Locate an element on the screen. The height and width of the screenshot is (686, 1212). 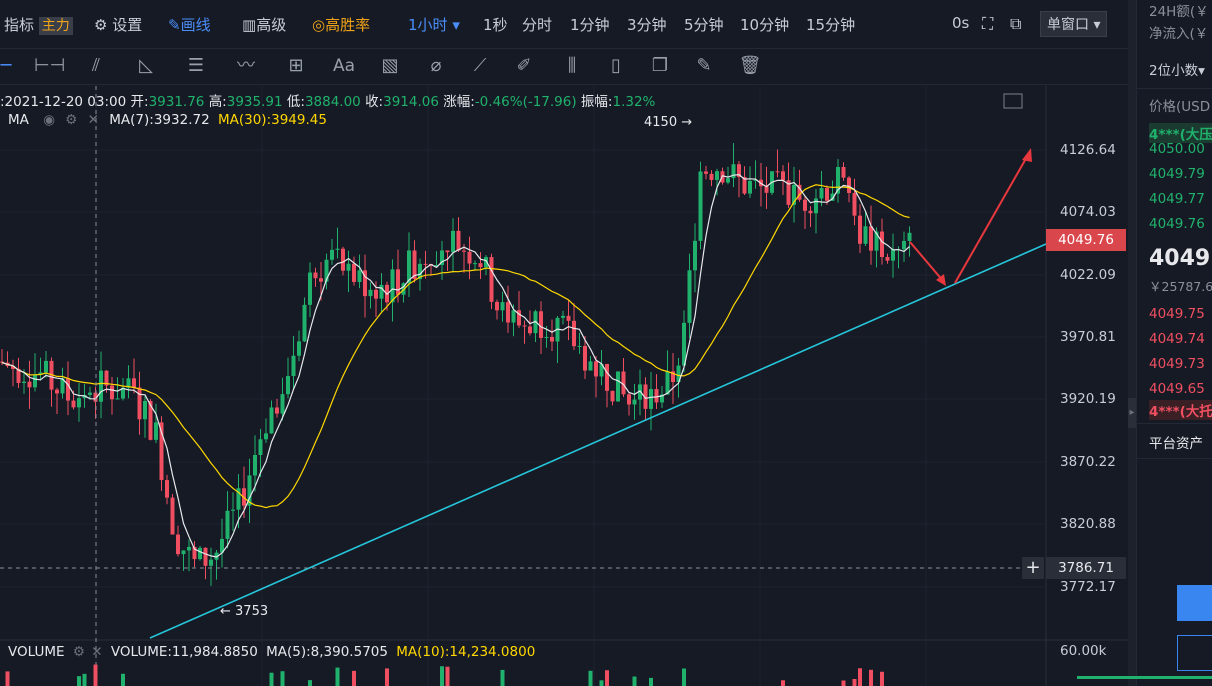
bid-price: 4049.74 is located at coordinates (1177, 339).